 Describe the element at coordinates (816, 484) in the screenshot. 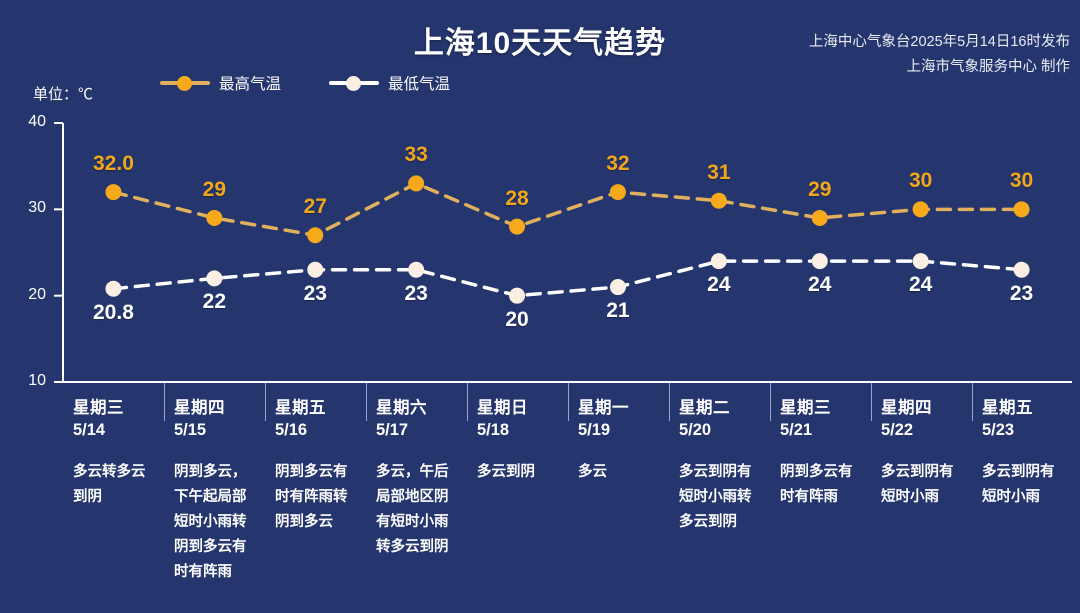

I see `day-weather-description: 阴到多云有时有阵雨` at that location.